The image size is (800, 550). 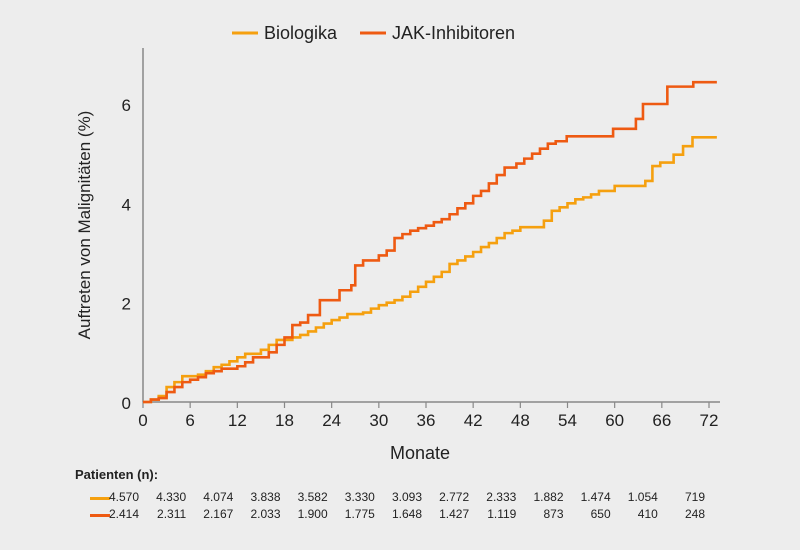 What do you see at coordinates (420, 451) in the screenshot?
I see `x-axis-label: Monate` at bounding box center [420, 451].